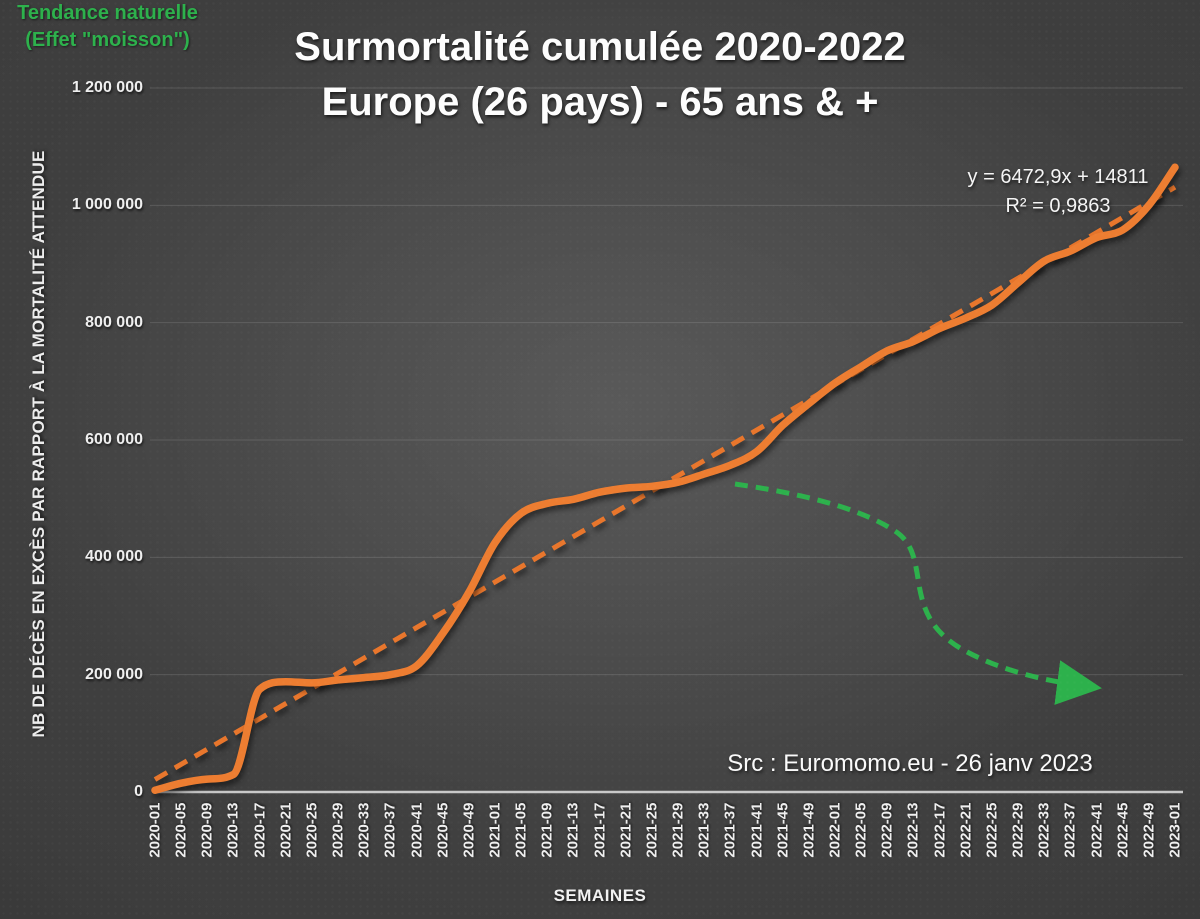 The height and width of the screenshot is (919, 1200). I want to click on x-tick-label: 2022-09, so click(887, 830).